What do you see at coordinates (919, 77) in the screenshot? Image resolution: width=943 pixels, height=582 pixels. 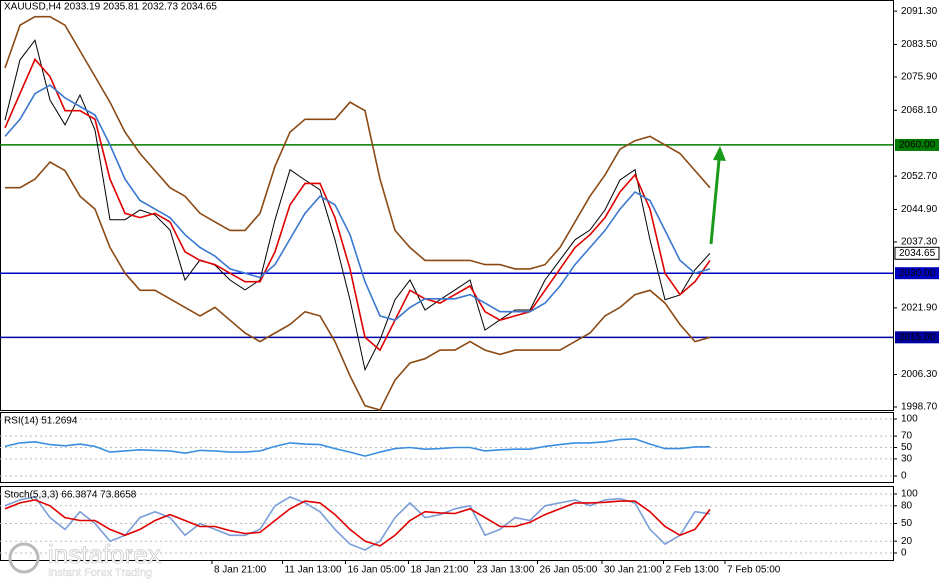 I see `y-tick-label: 2075.90` at bounding box center [919, 77].